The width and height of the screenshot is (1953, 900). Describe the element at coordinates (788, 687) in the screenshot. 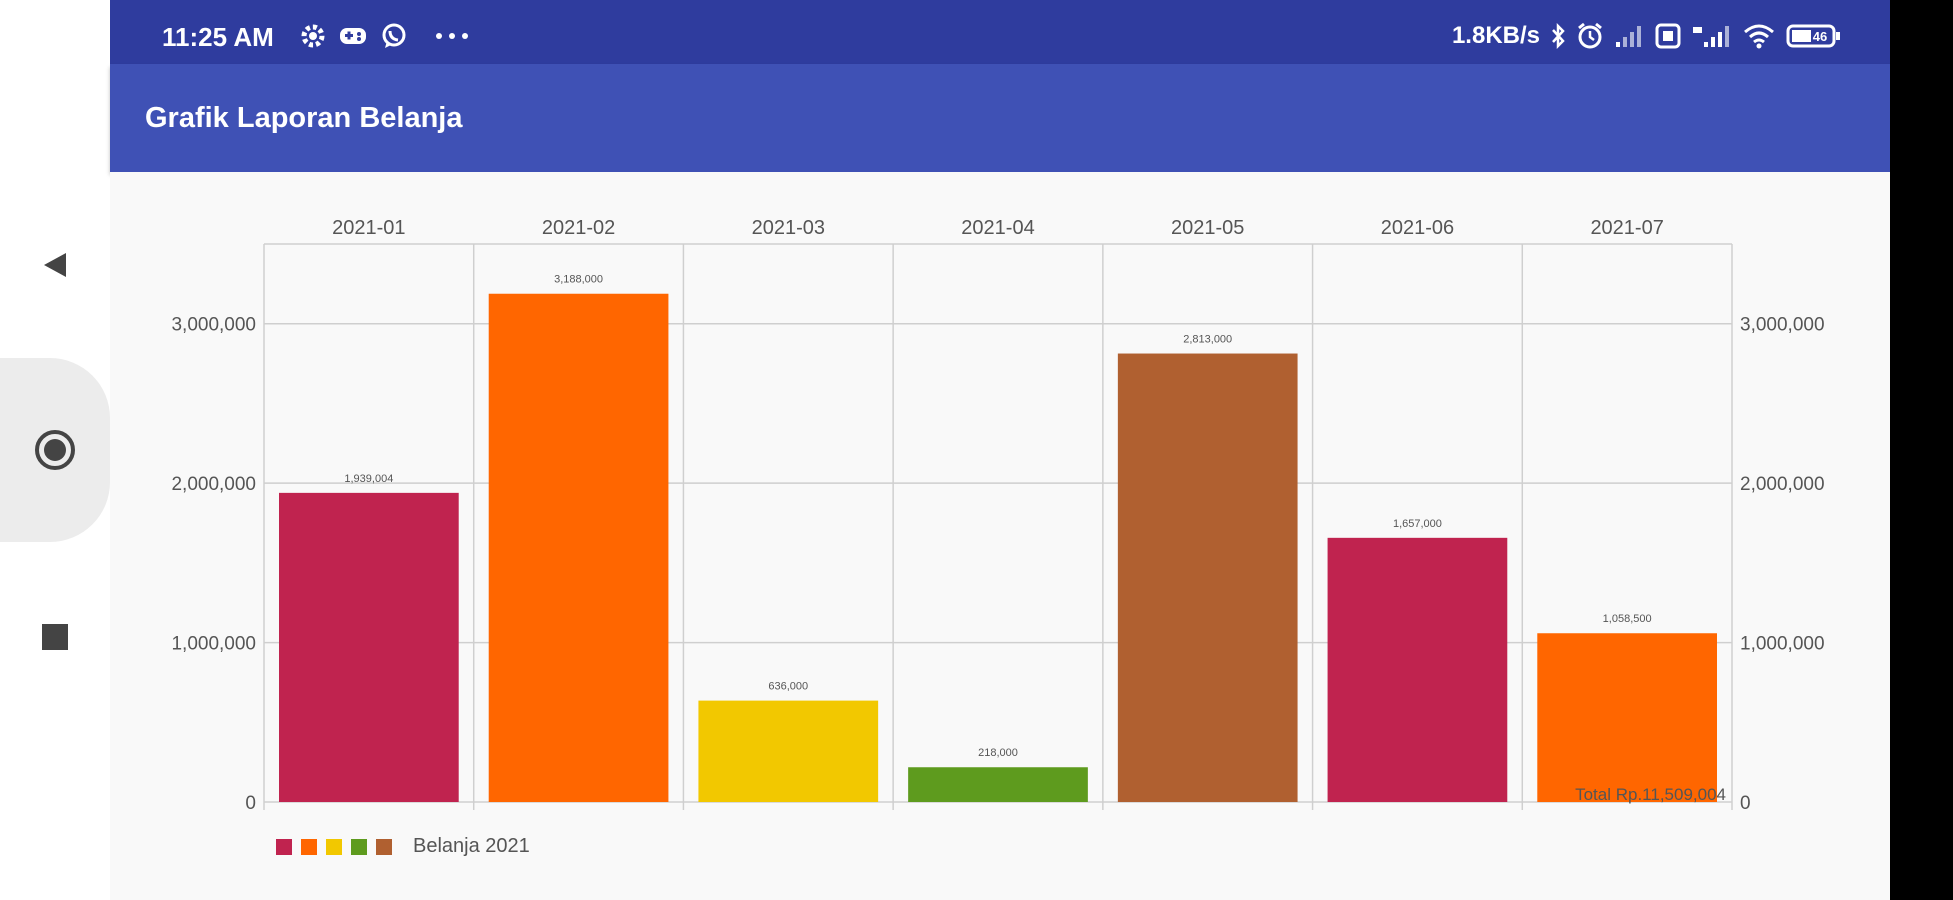

I see `bar-value-label: 636,000` at that location.